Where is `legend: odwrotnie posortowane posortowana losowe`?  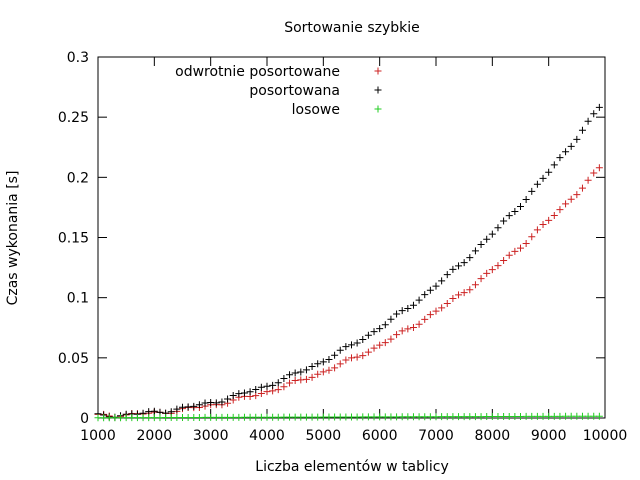 legend: odwrotnie posortowane posortowana losowe is located at coordinates (278, 91).